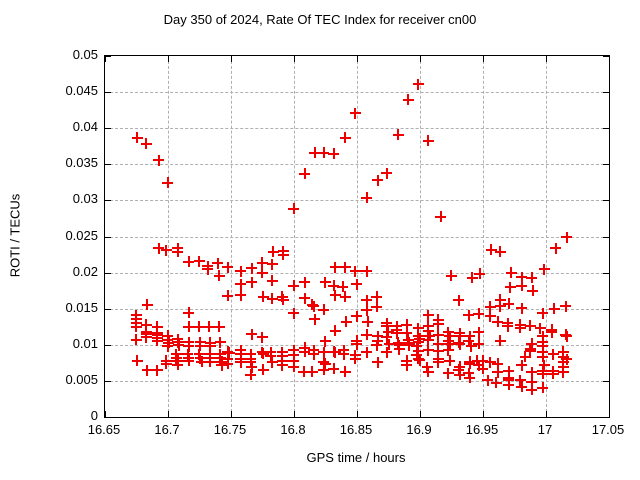 Image resolution: width=640 pixels, height=480 pixels. I want to click on x-axis-label: GPS time / hours, so click(356, 457).